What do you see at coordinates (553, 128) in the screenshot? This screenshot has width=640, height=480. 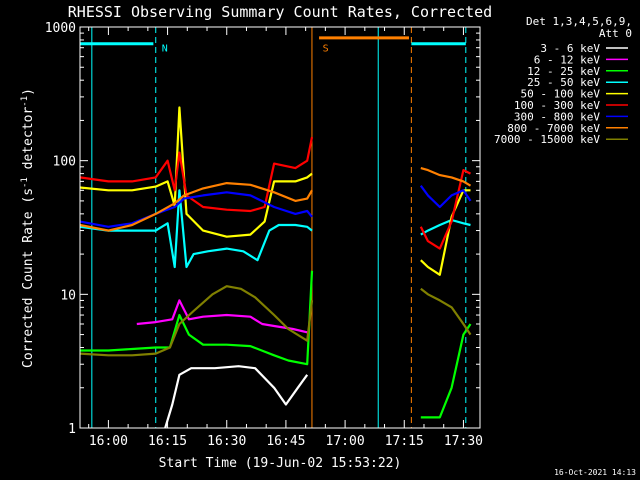 I see `legend-entry-label: 800 - 7000 keV` at bounding box center [553, 128].